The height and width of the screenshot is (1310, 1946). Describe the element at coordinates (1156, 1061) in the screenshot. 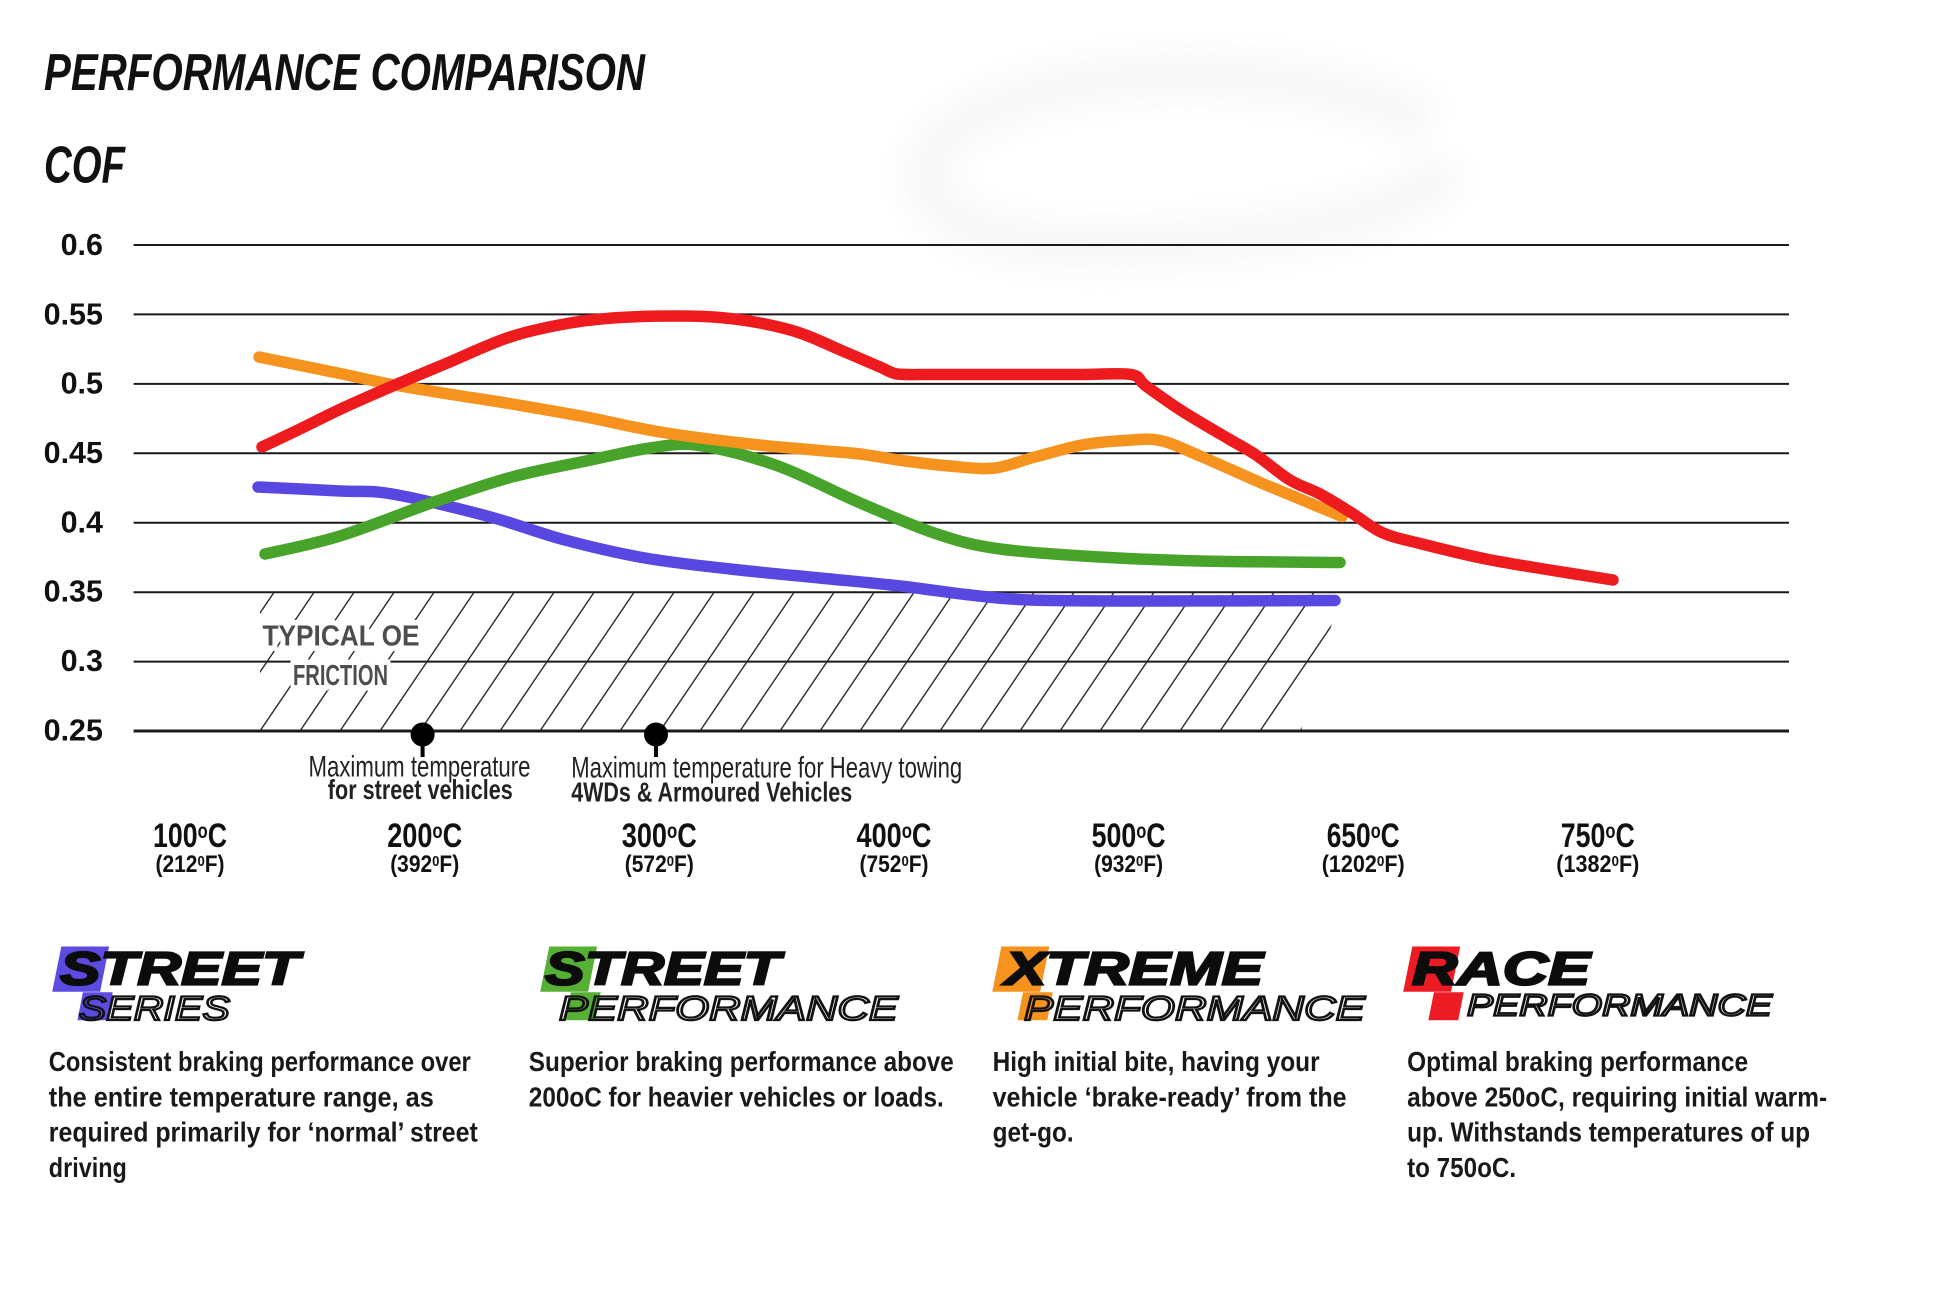

I see `svg-text: High initial bite, having your` at that location.